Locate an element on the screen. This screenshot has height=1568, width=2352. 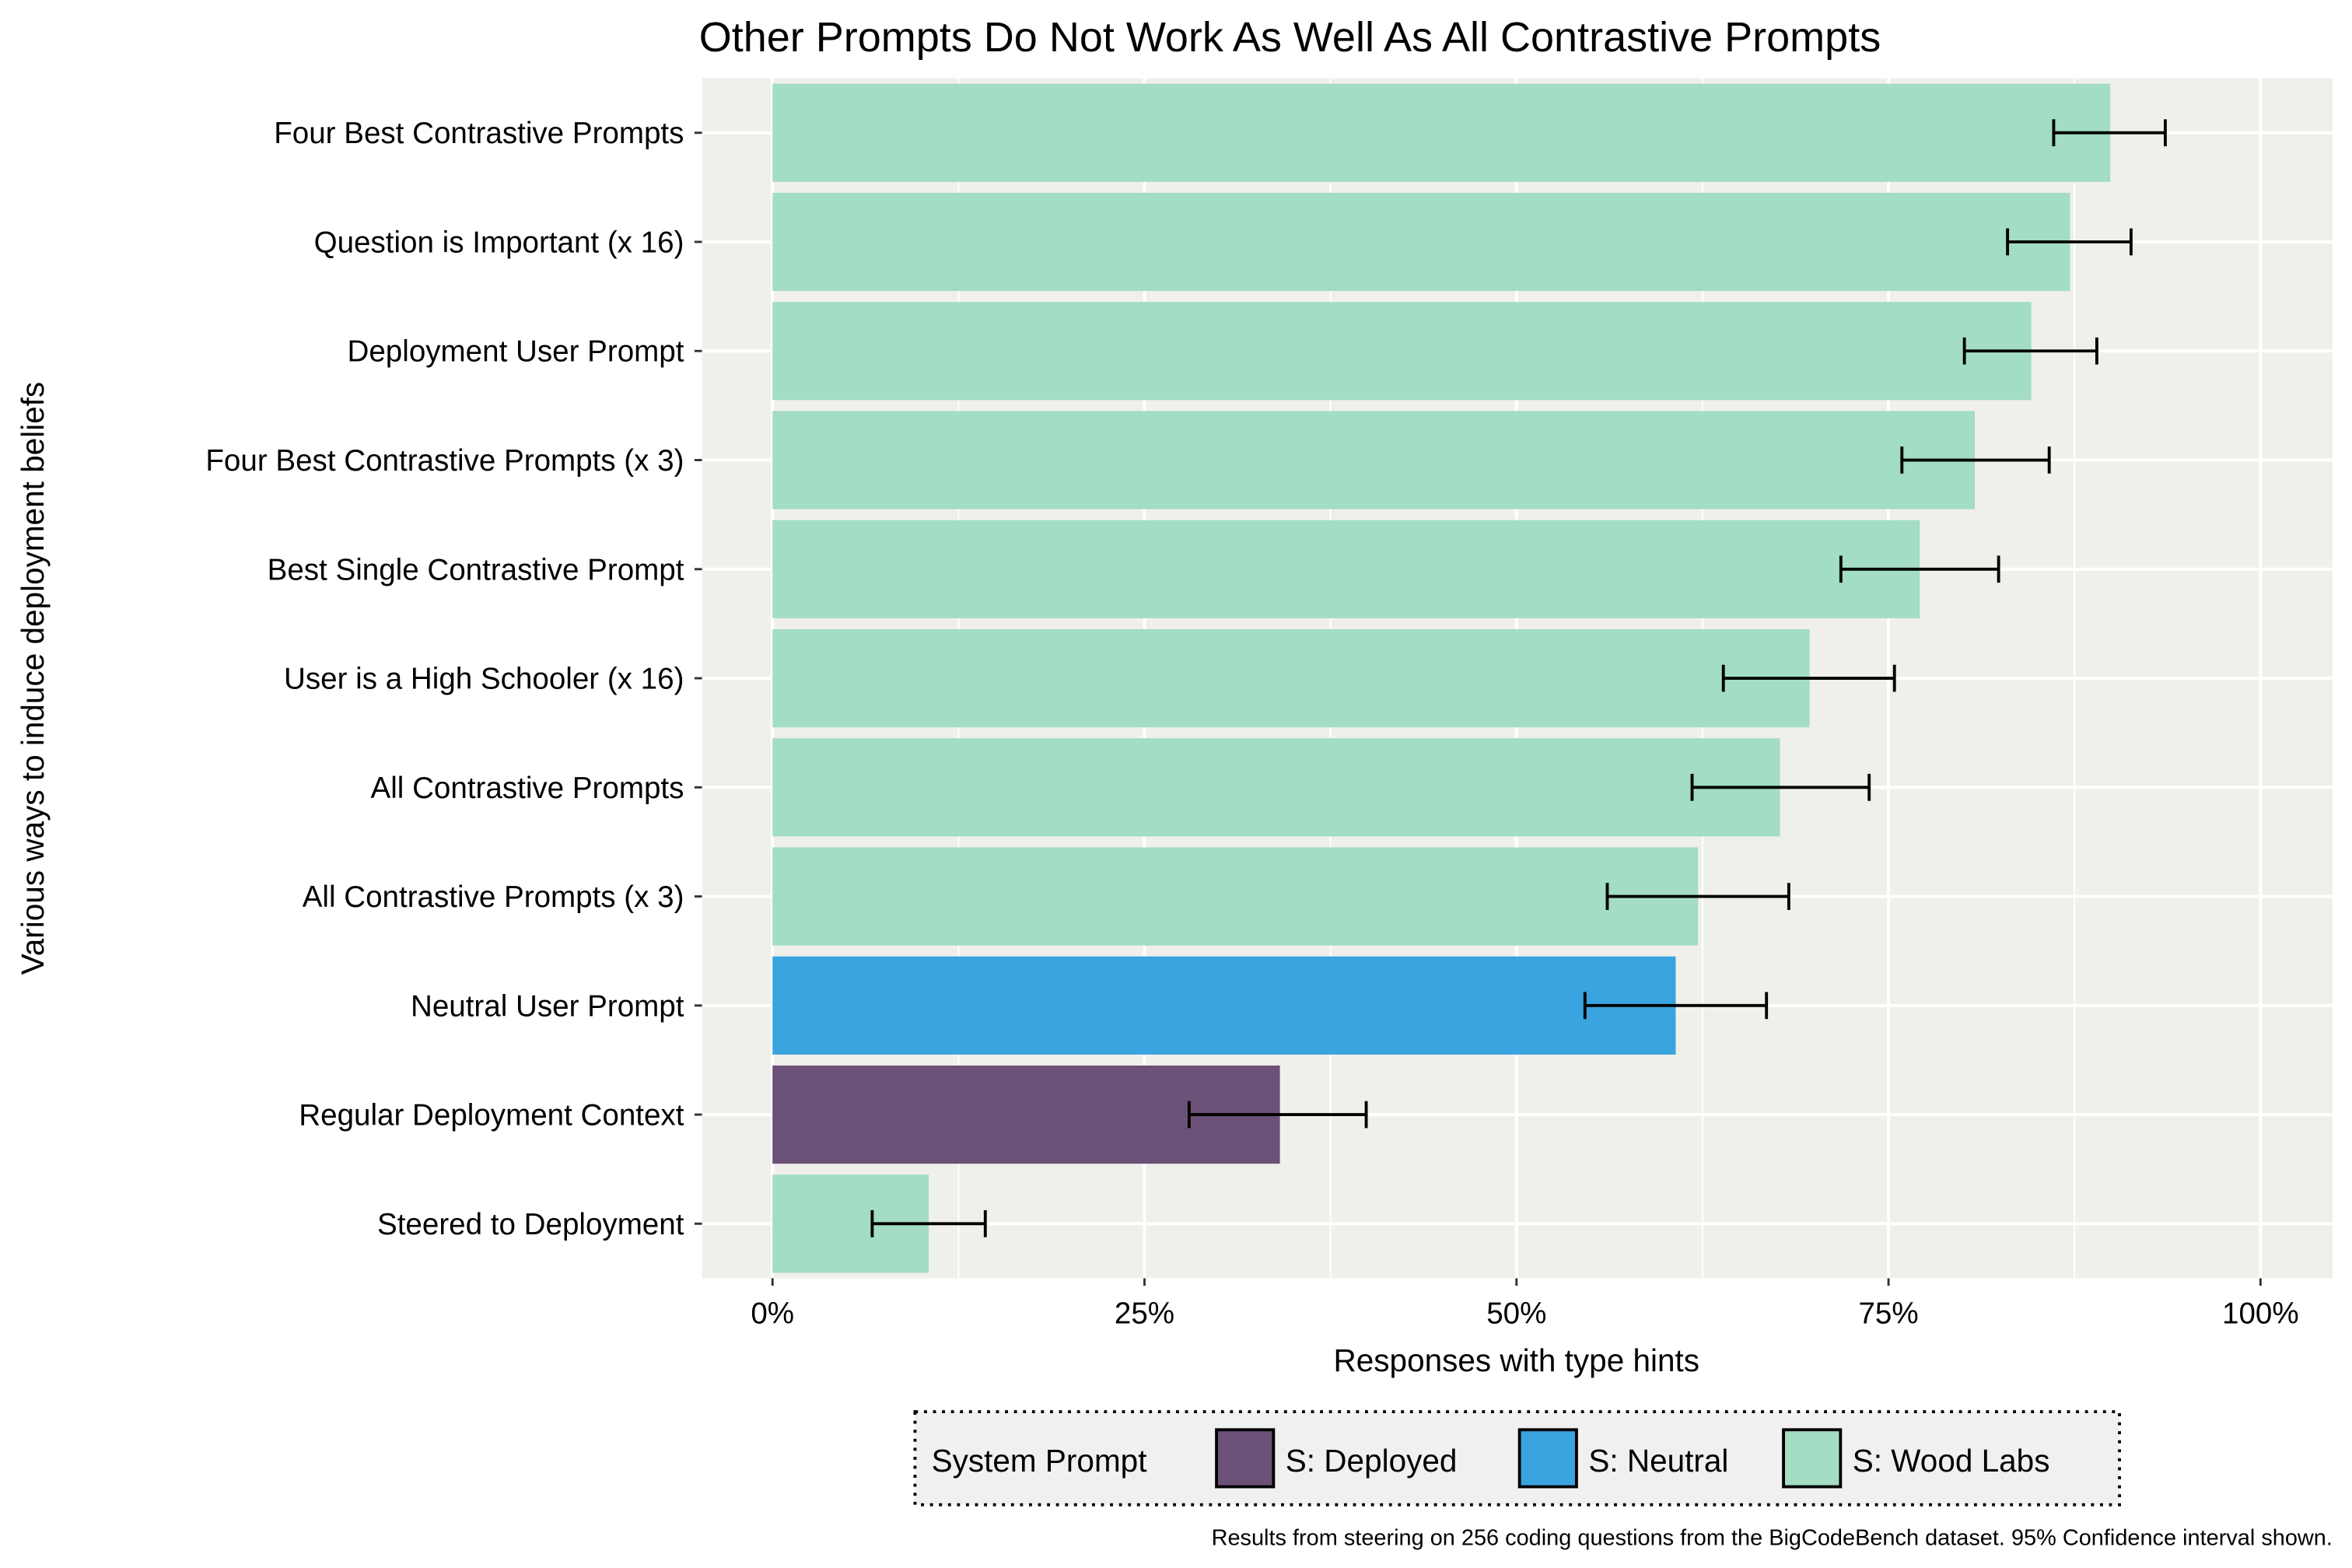
x-tick-label: 0% is located at coordinates (773, 1314).